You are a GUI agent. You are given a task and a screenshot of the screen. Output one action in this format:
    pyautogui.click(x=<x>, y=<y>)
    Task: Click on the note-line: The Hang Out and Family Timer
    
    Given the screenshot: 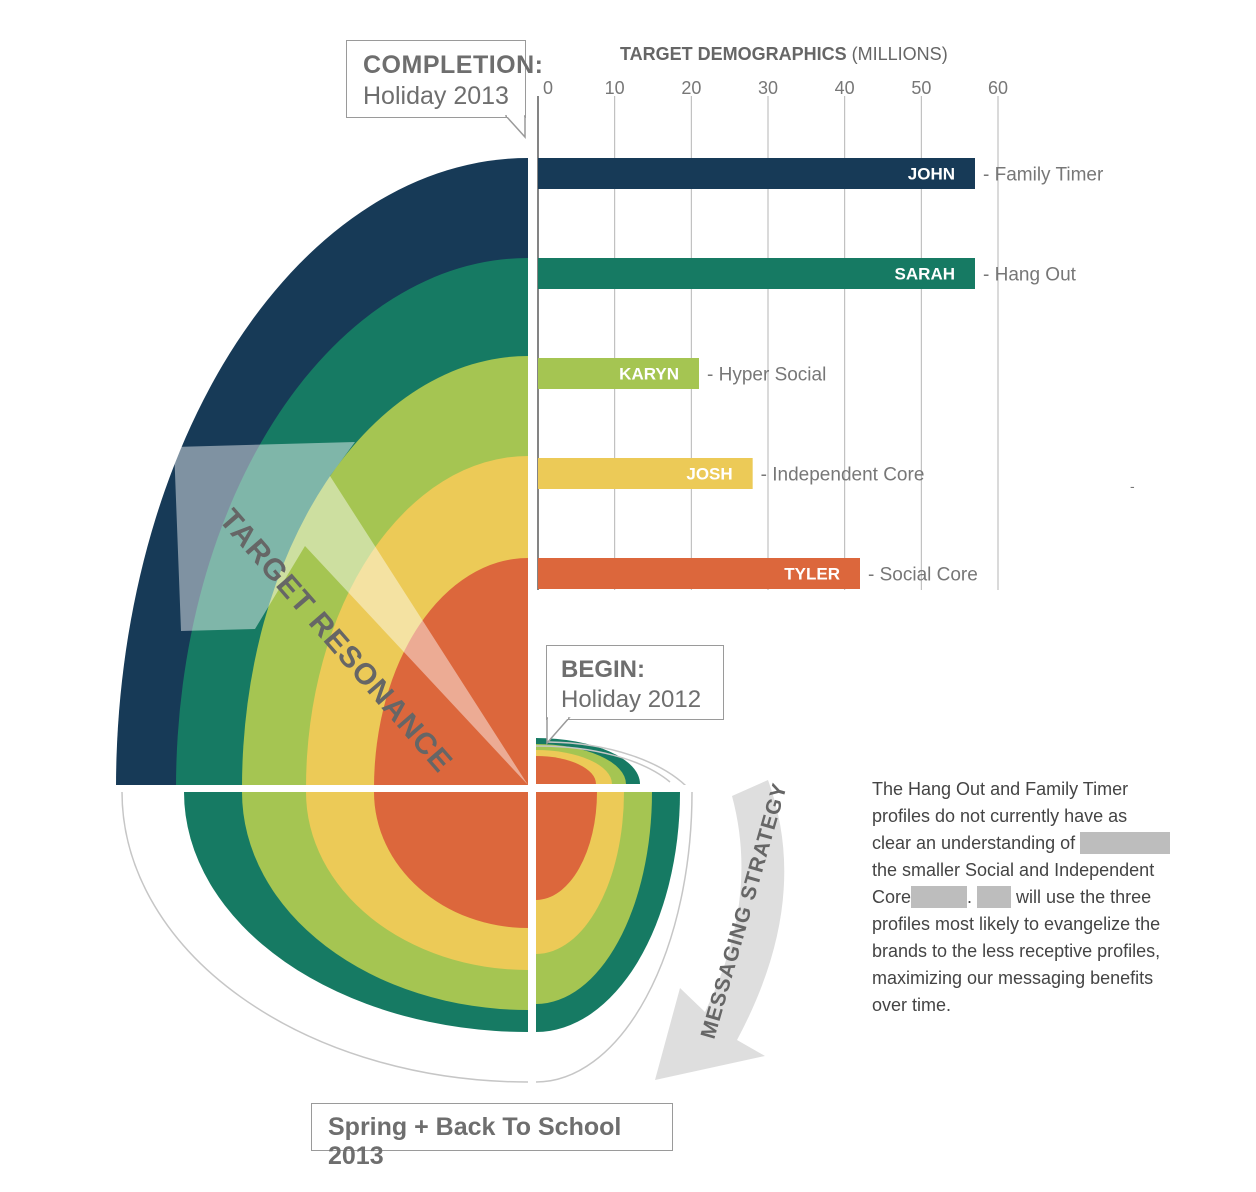 What is the action you would take?
    pyautogui.click(x=1000, y=789)
    